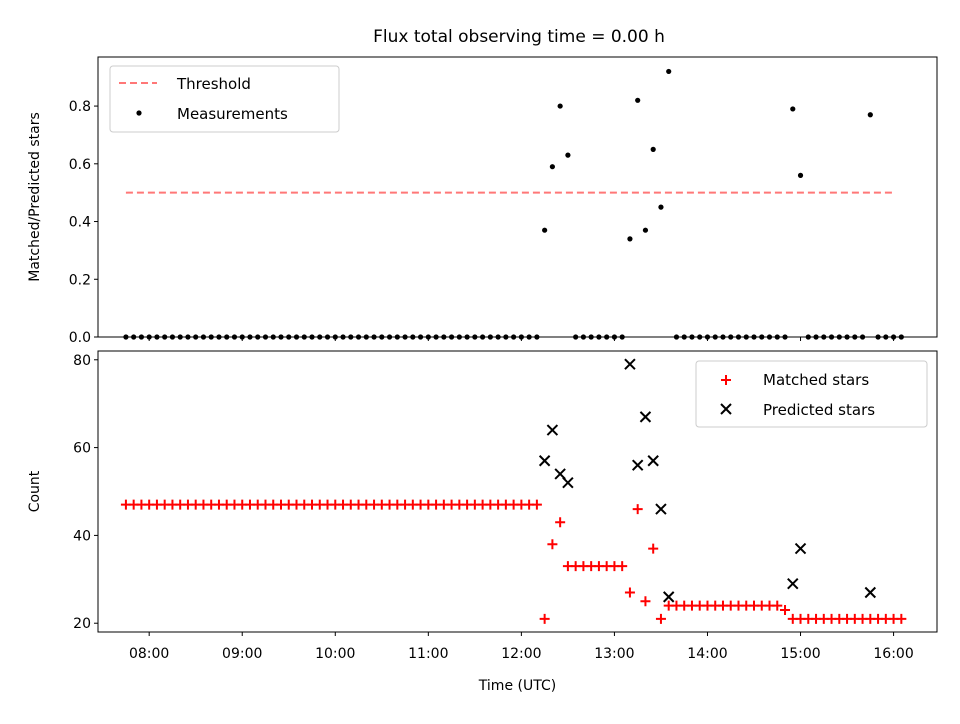 The width and height of the screenshot is (960, 724). Describe the element at coordinates (893, 654) in the screenshot. I see `bottom-xtick-label: 16:00` at that location.